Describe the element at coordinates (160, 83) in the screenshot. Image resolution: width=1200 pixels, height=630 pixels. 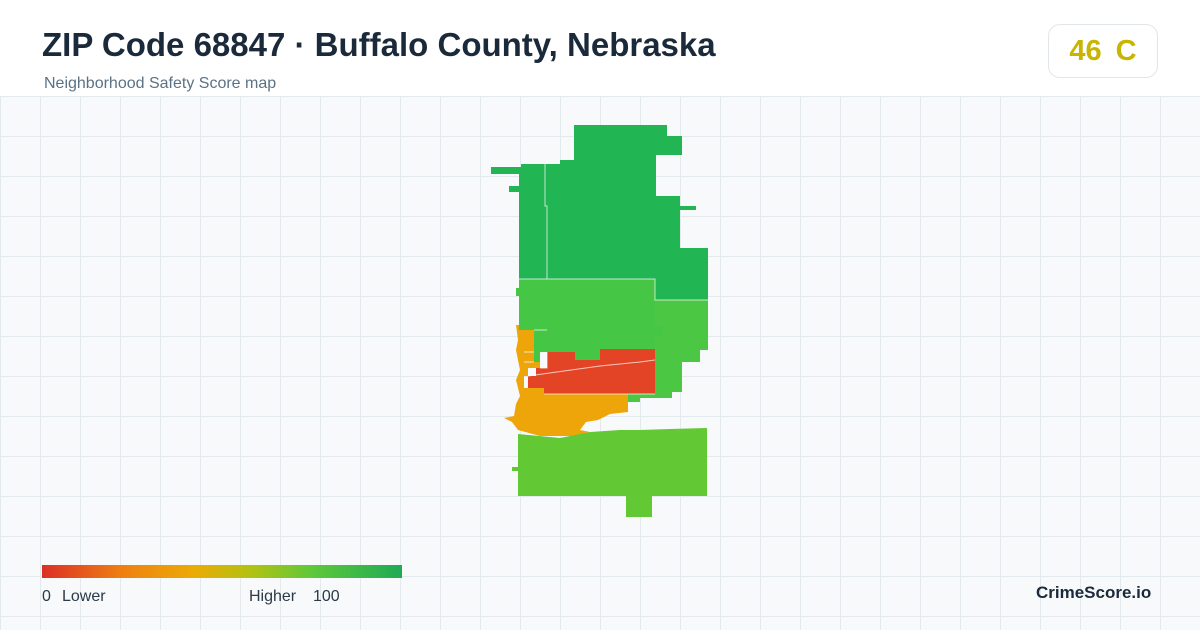
I see `page-subtitle: Neighborhood Safety Score map` at that location.